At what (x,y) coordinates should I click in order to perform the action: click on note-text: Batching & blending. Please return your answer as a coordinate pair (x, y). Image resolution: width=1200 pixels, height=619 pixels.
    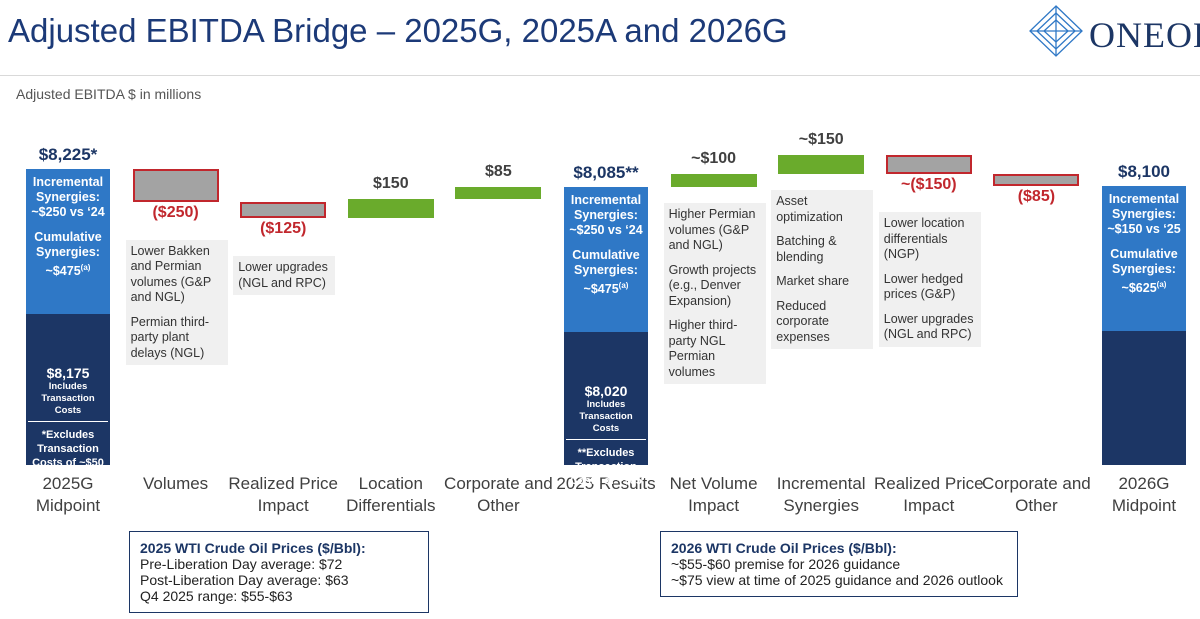
    Looking at the image, I should click on (806, 249).